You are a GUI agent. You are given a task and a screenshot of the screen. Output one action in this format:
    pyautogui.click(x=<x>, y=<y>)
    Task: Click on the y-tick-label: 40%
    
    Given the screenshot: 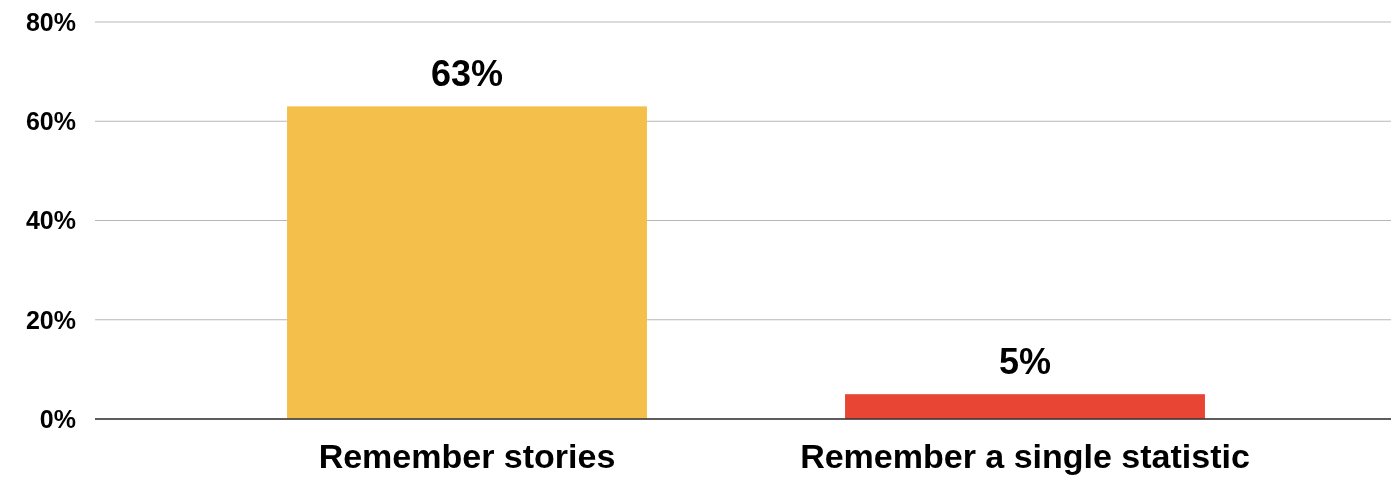 What is the action you would take?
    pyautogui.click(x=50, y=220)
    